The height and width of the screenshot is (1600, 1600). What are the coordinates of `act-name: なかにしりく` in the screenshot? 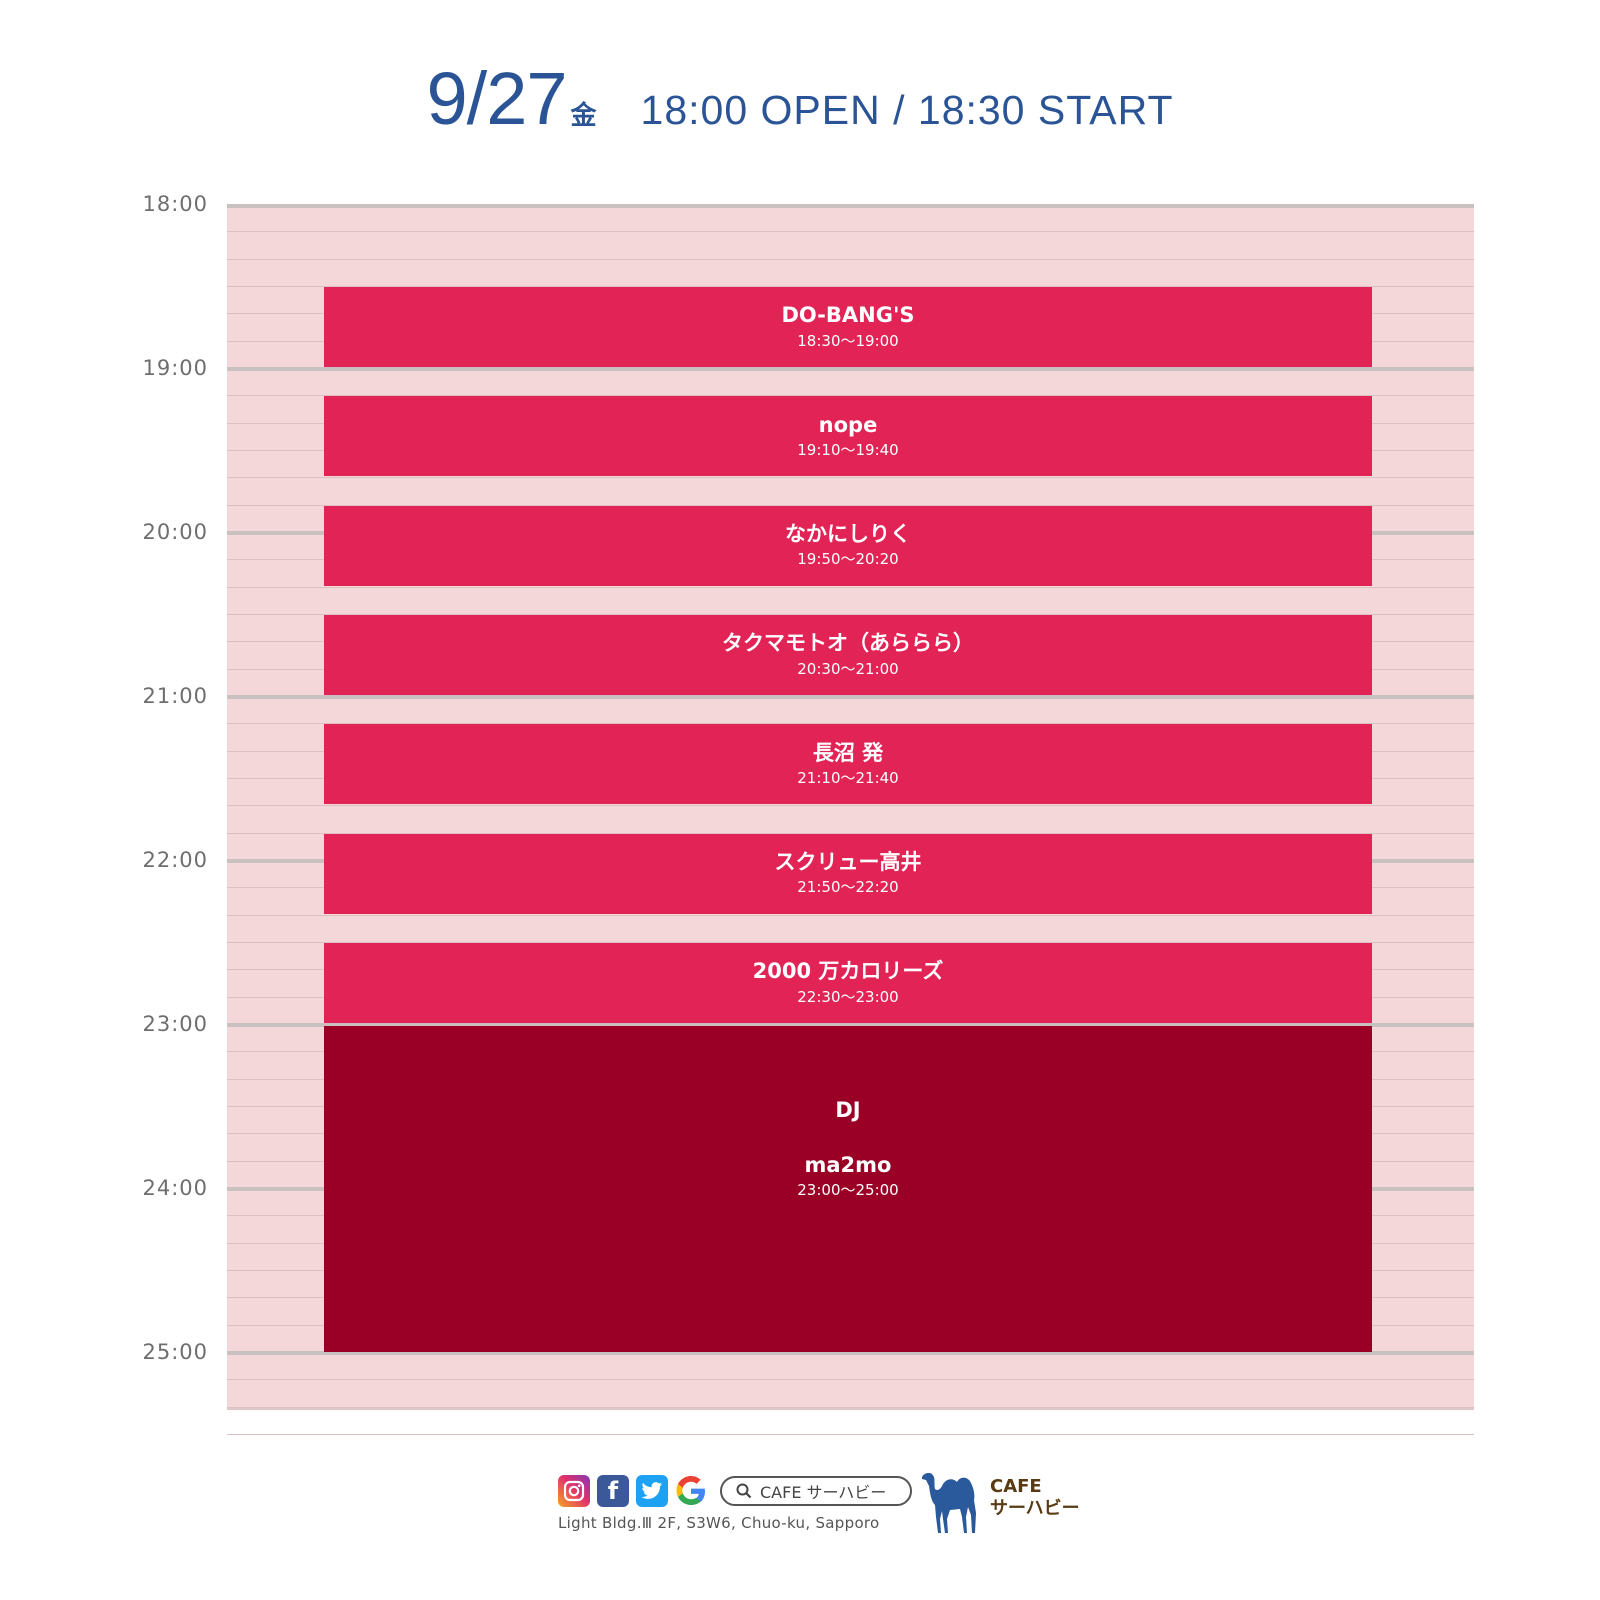 It's located at (848, 534).